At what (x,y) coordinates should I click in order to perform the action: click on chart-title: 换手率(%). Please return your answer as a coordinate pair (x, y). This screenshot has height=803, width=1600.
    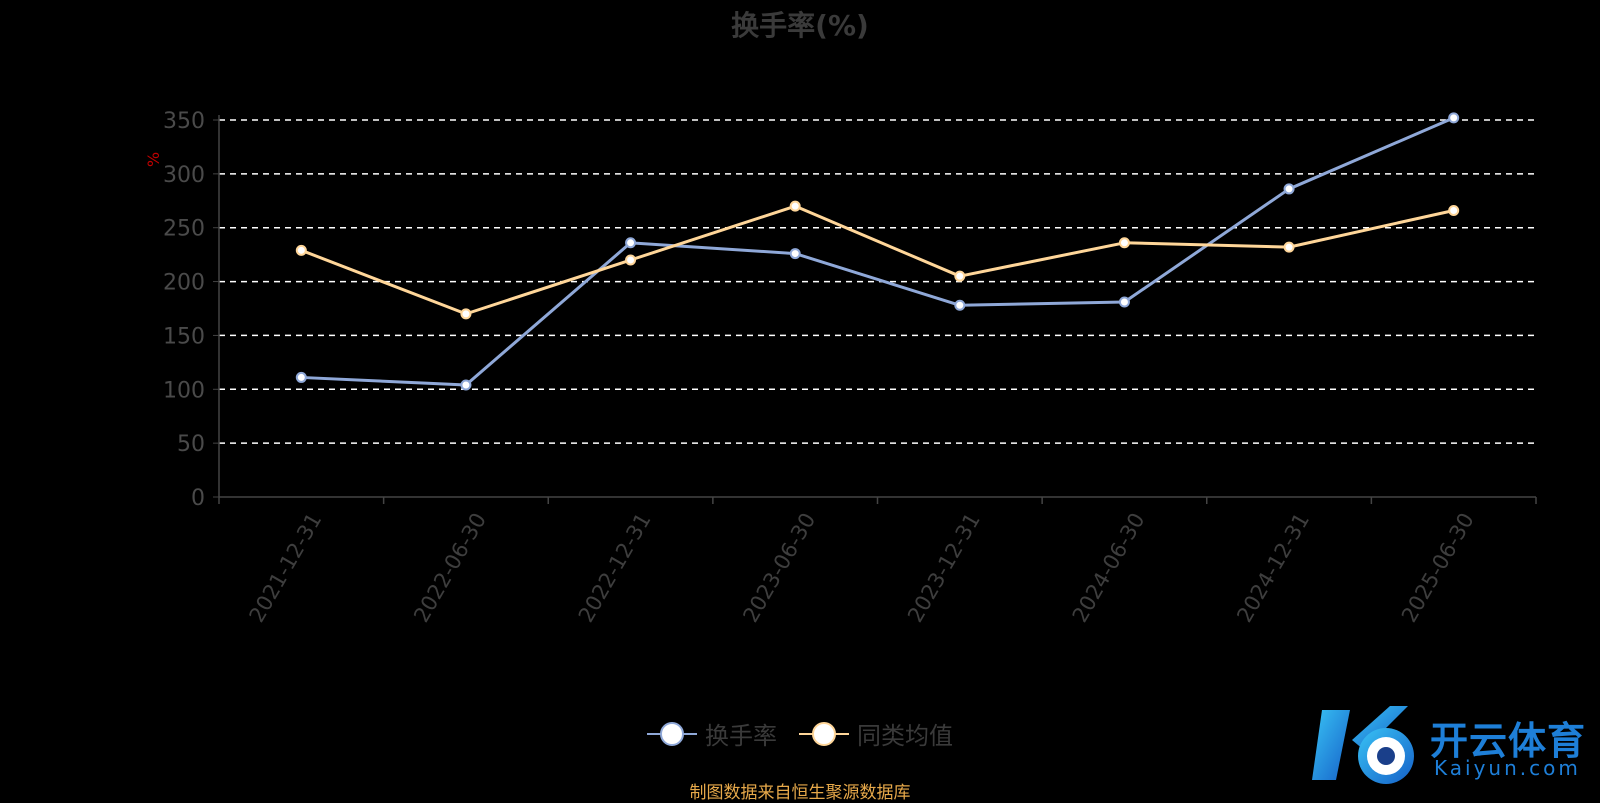
    Looking at the image, I should click on (800, 25).